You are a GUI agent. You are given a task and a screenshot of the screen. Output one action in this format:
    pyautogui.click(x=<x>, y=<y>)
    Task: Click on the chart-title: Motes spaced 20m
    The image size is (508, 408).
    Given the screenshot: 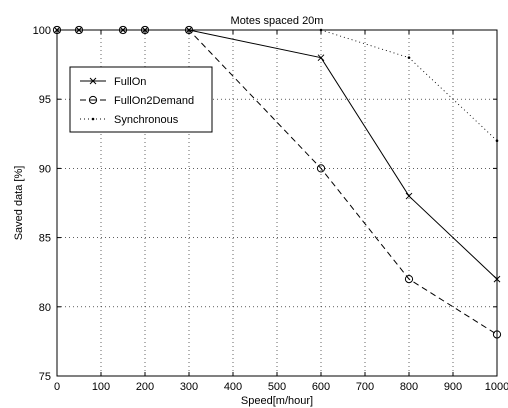 What is the action you would take?
    pyautogui.click(x=277, y=21)
    